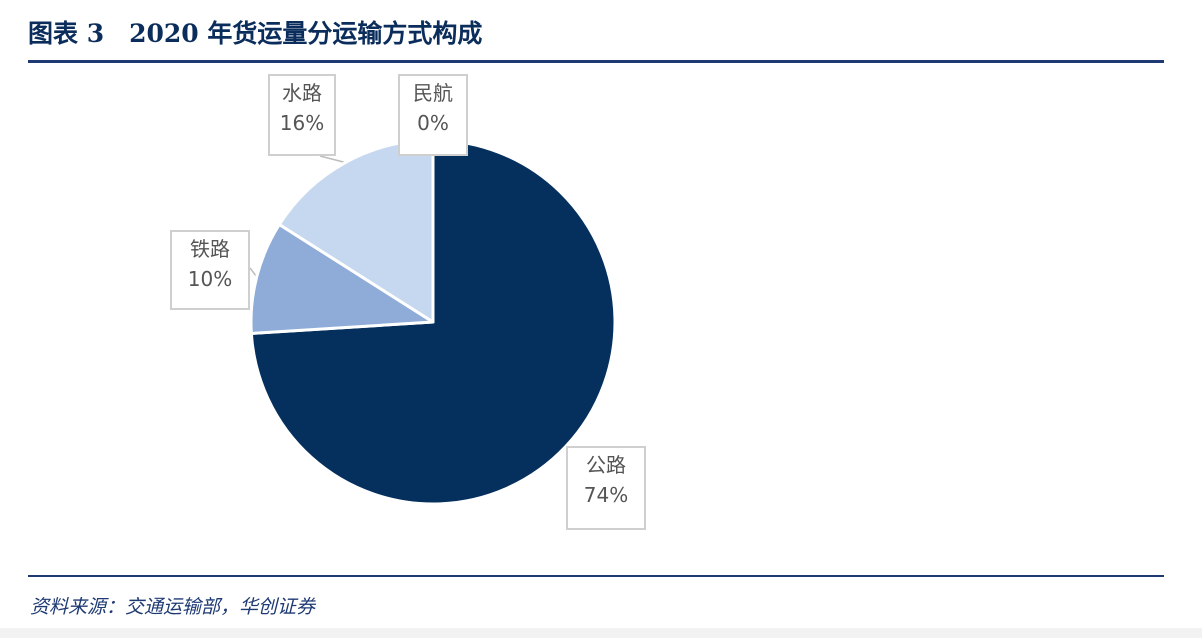  Describe the element at coordinates (332, 159) in the screenshot. I see `leader-line-water` at that location.